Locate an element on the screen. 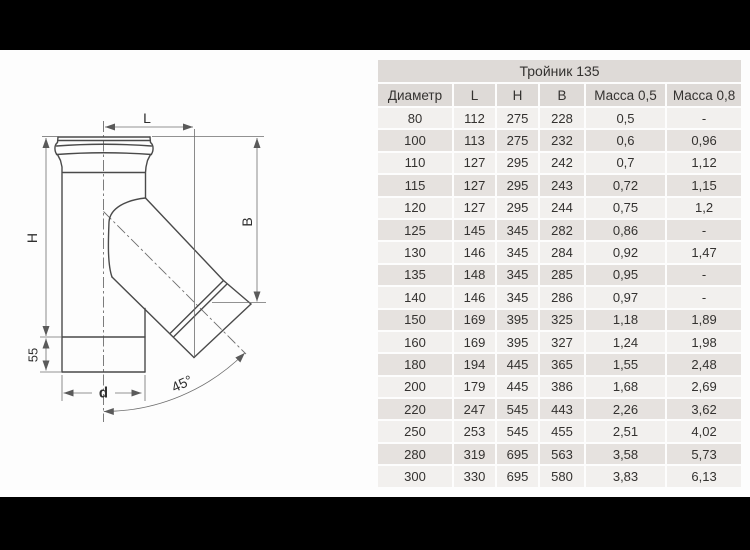  table-cell: 146 is located at coordinates (474, 252).